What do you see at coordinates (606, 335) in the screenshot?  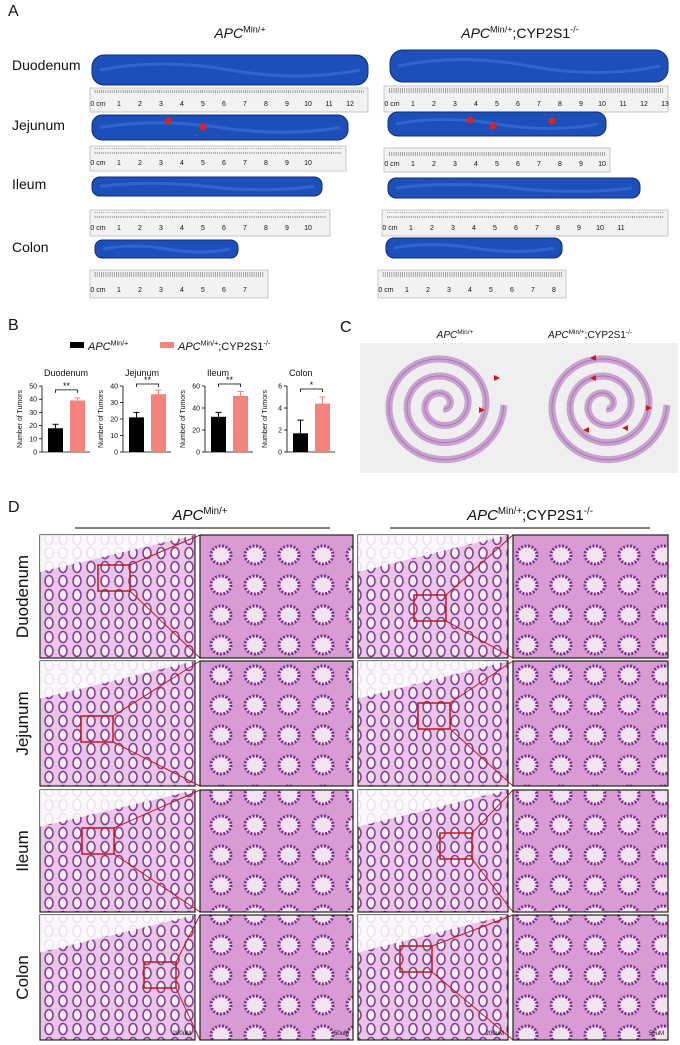 I see `genotype-text: ;CYP2S1` at bounding box center [606, 335].